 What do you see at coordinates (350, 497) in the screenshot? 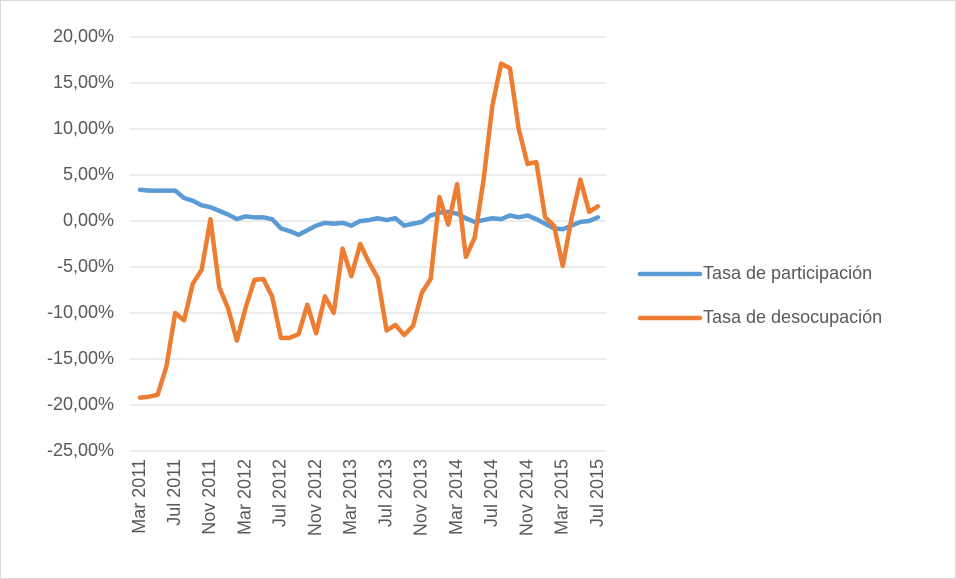
I see `x-tick-label: Mar 2013` at bounding box center [350, 497].